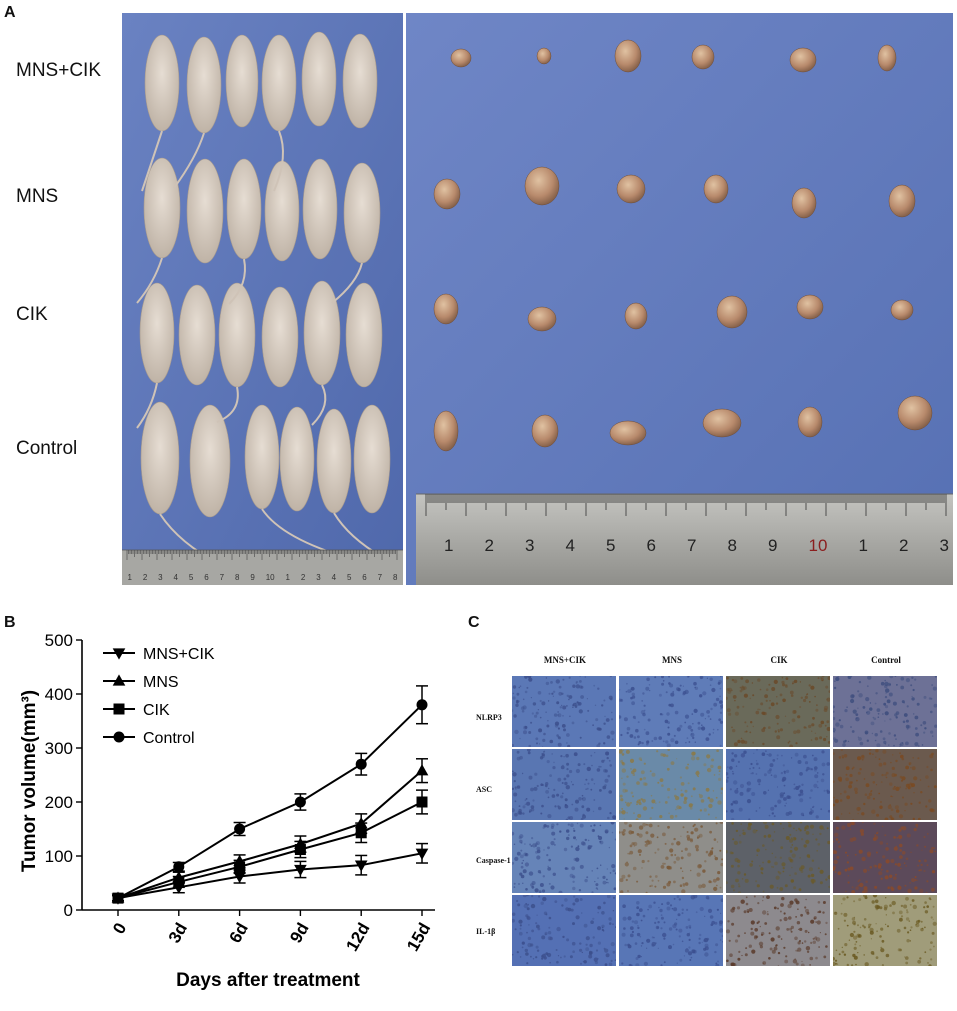  I want to click on right-ruler-number: 2, so click(489, 545).